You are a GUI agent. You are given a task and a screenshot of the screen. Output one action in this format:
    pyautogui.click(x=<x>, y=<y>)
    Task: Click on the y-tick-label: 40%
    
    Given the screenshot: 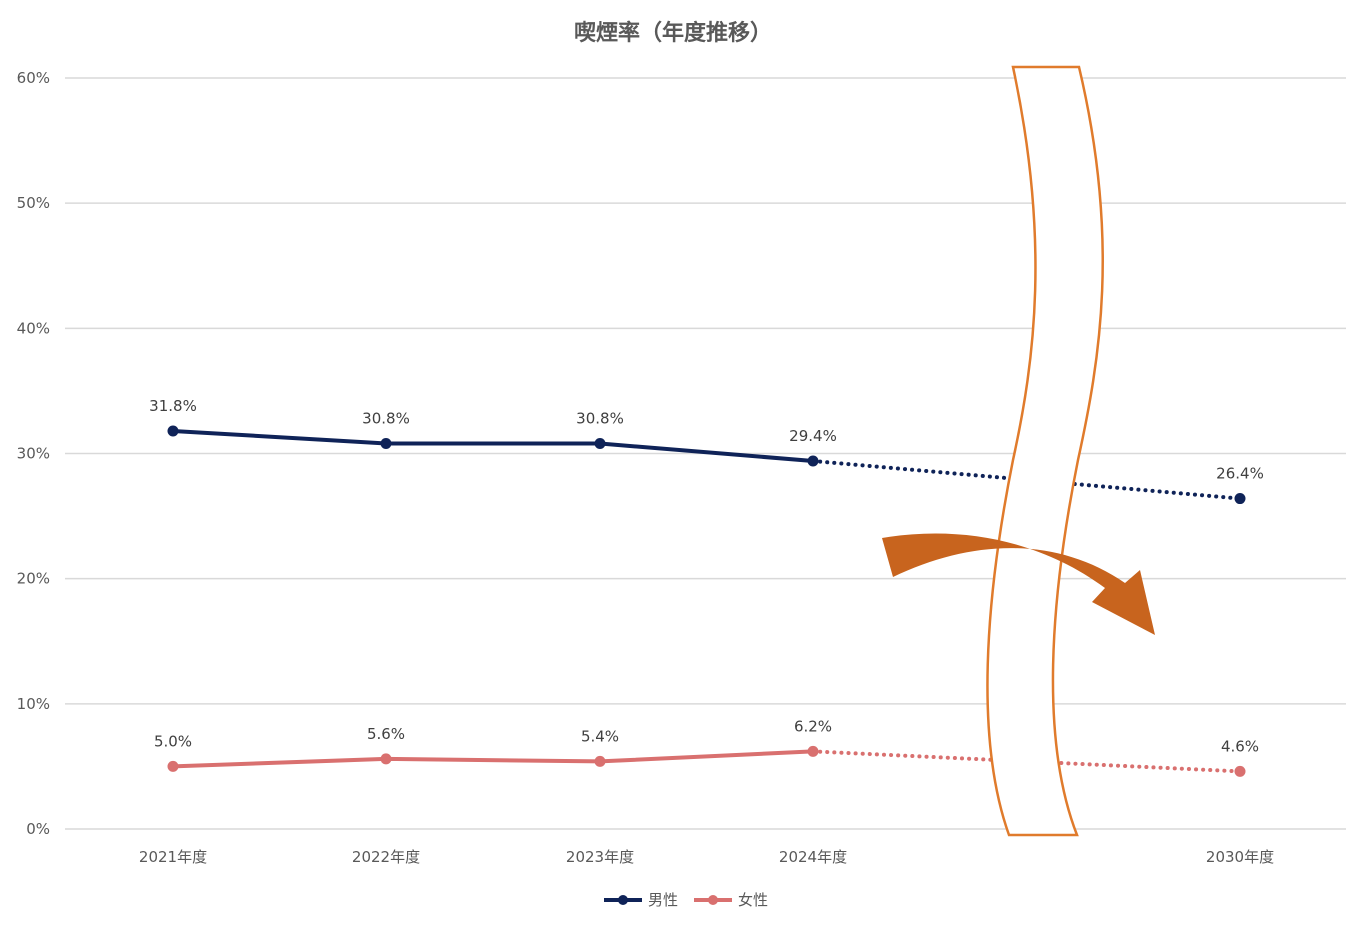 What is the action you would take?
    pyautogui.click(x=33, y=328)
    